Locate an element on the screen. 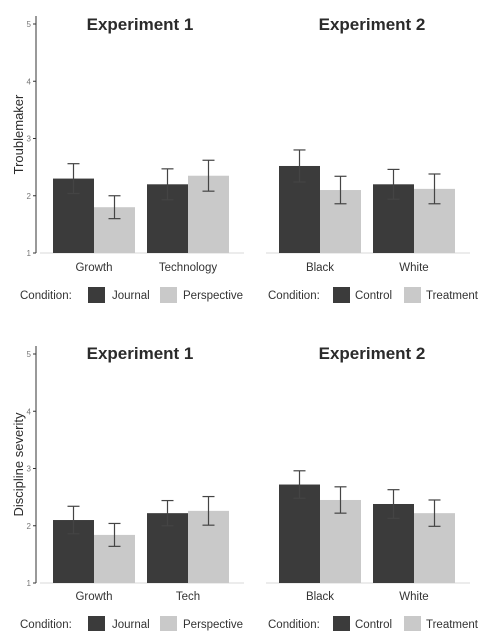  category-label: Technology is located at coordinates (188, 268).